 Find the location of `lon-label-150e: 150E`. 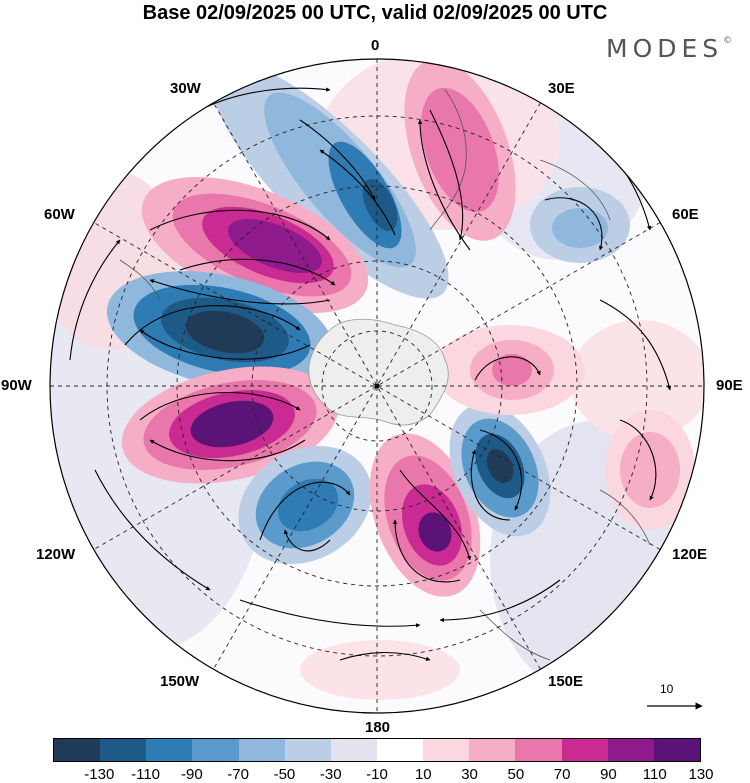

lon-label-150e: 150E is located at coordinates (566, 681).